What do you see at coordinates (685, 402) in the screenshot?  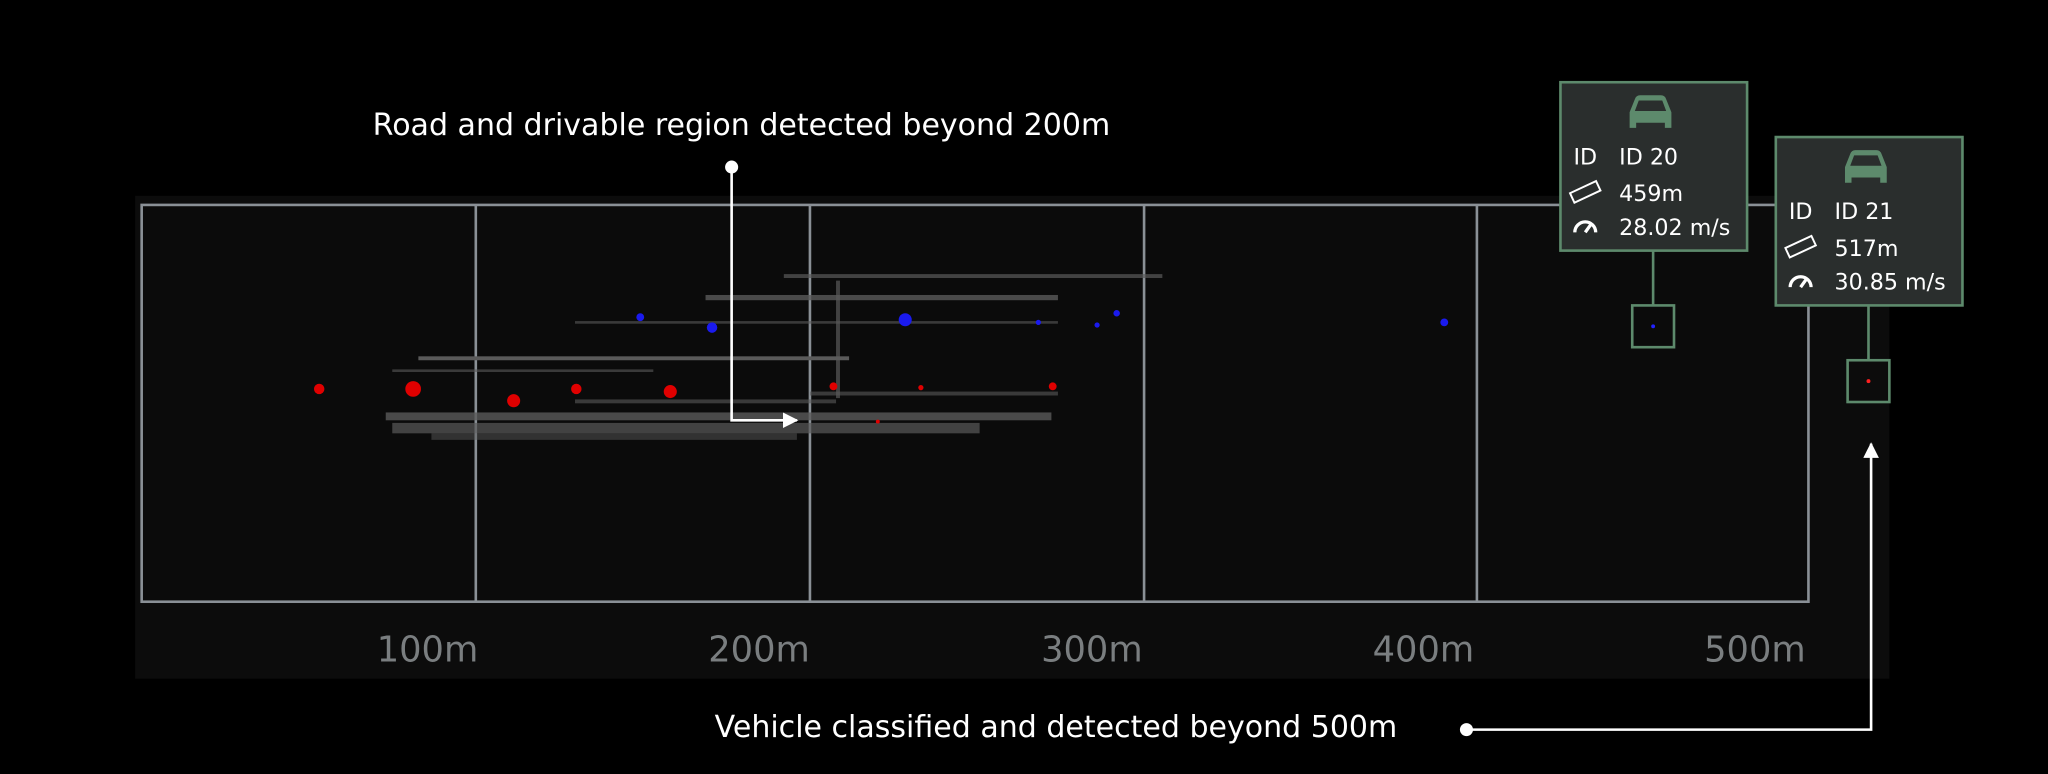 I see `vehicle-points-near` at bounding box center [685, 402].